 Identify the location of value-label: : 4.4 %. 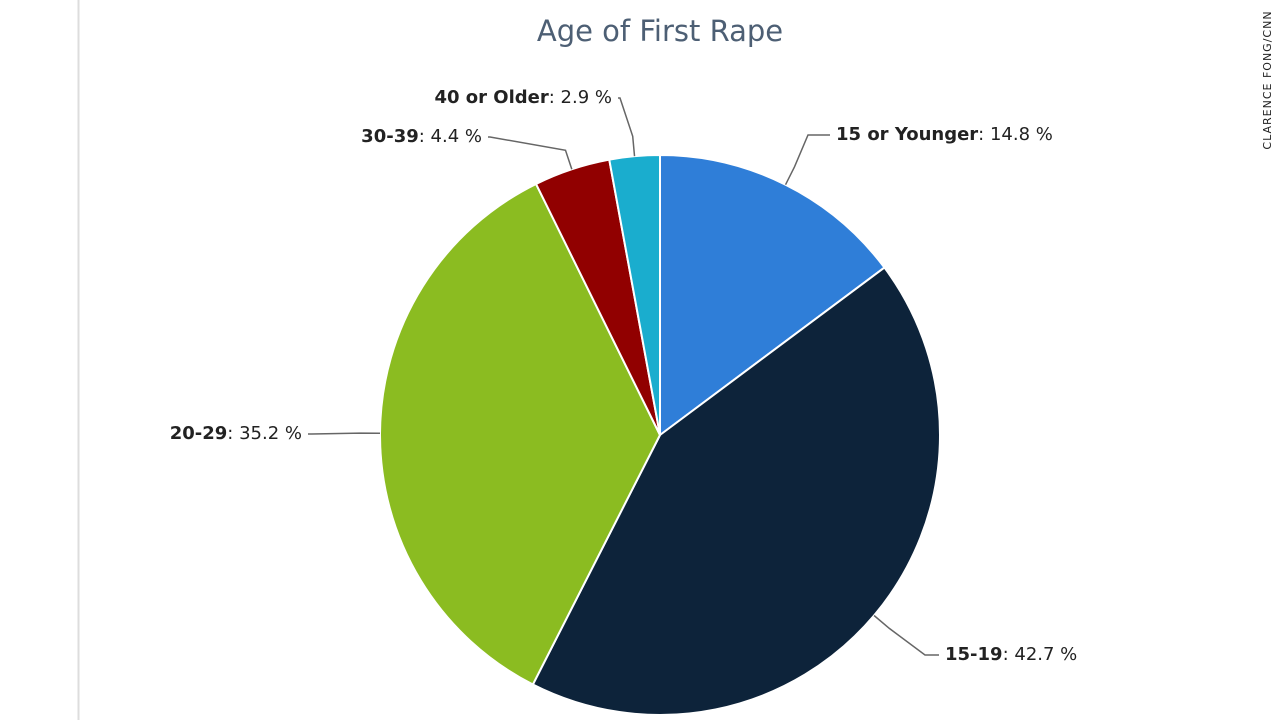
(450, 136).